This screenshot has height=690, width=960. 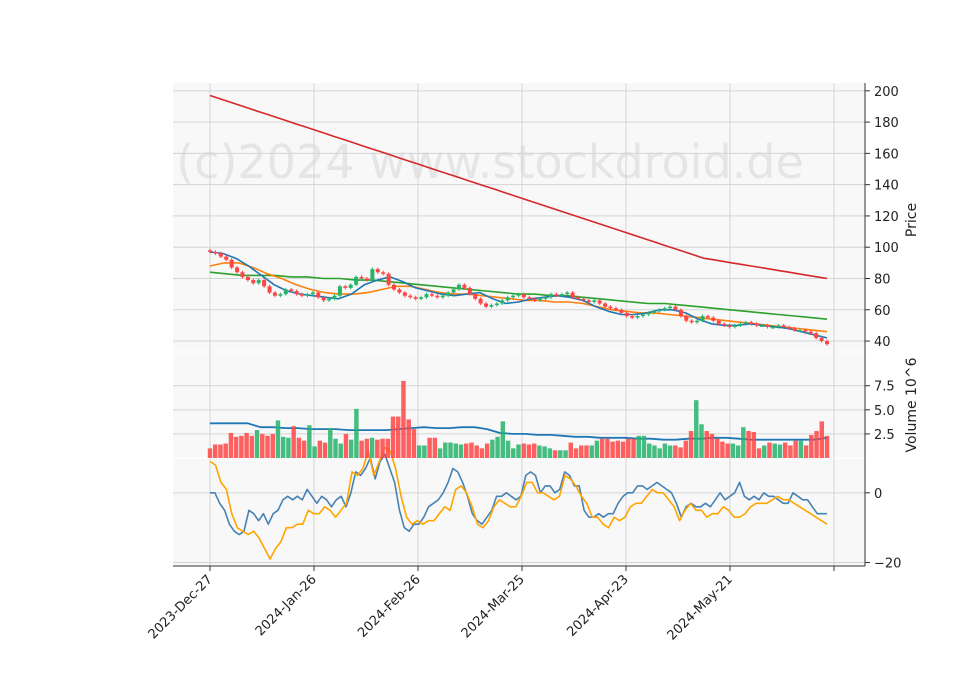 I want to click on price-axis-label: Price, so click(x=912, y=220).